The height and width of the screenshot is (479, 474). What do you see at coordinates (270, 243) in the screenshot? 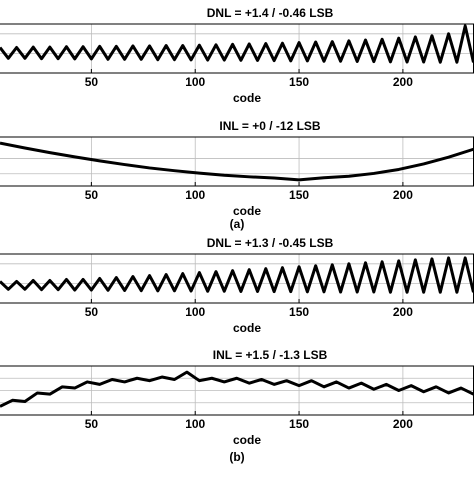
I see `chart-title: DNL = +1.3 / -0.45 LSB` at bounding box center [270, 243].